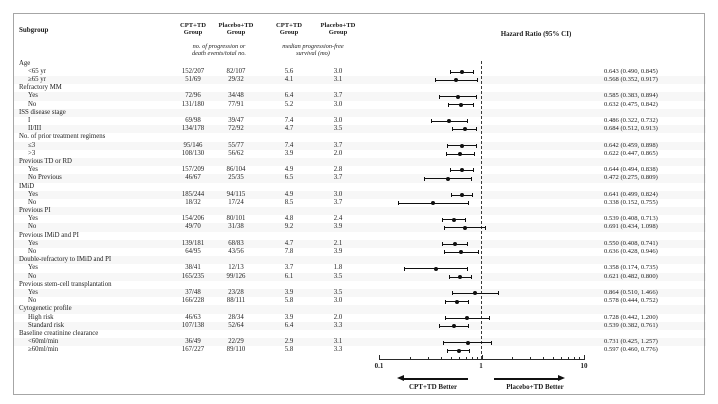 This screenshot has width=718, height=404. Describe the element at coordinates (193, 96) in the screenshot. I see `events-cpt: 72/96` at that location.